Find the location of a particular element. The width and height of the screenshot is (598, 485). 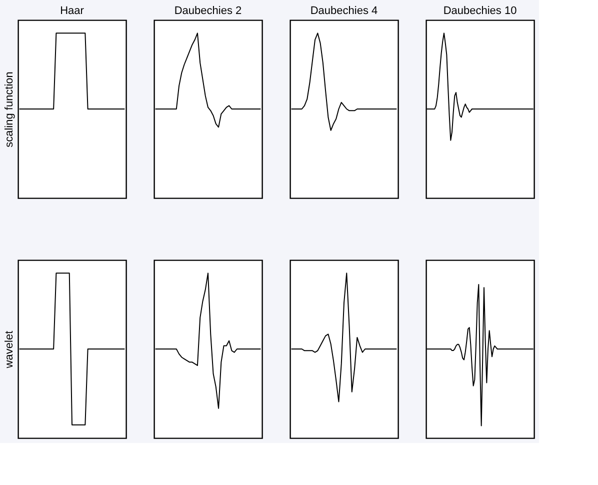

chart-title: Daubechies 10 is located at coordinates (480, 11).